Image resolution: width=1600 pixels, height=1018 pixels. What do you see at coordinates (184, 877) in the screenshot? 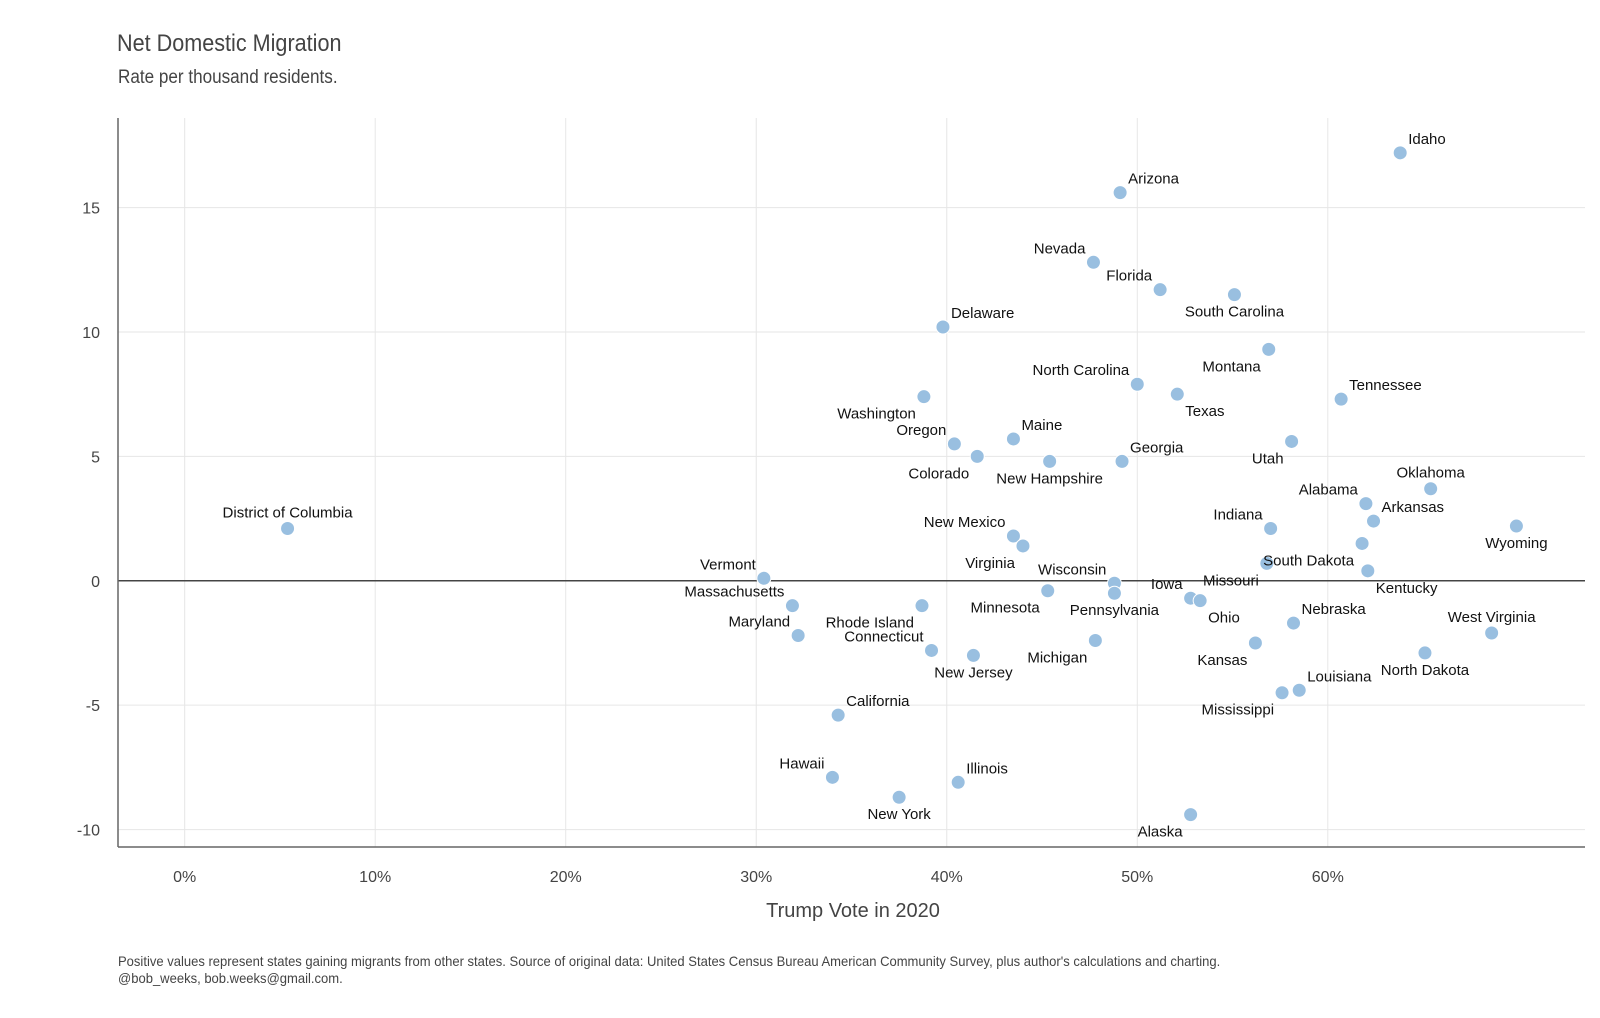
I see `x-tick-label: 0%` at bounding box center [184, 877].